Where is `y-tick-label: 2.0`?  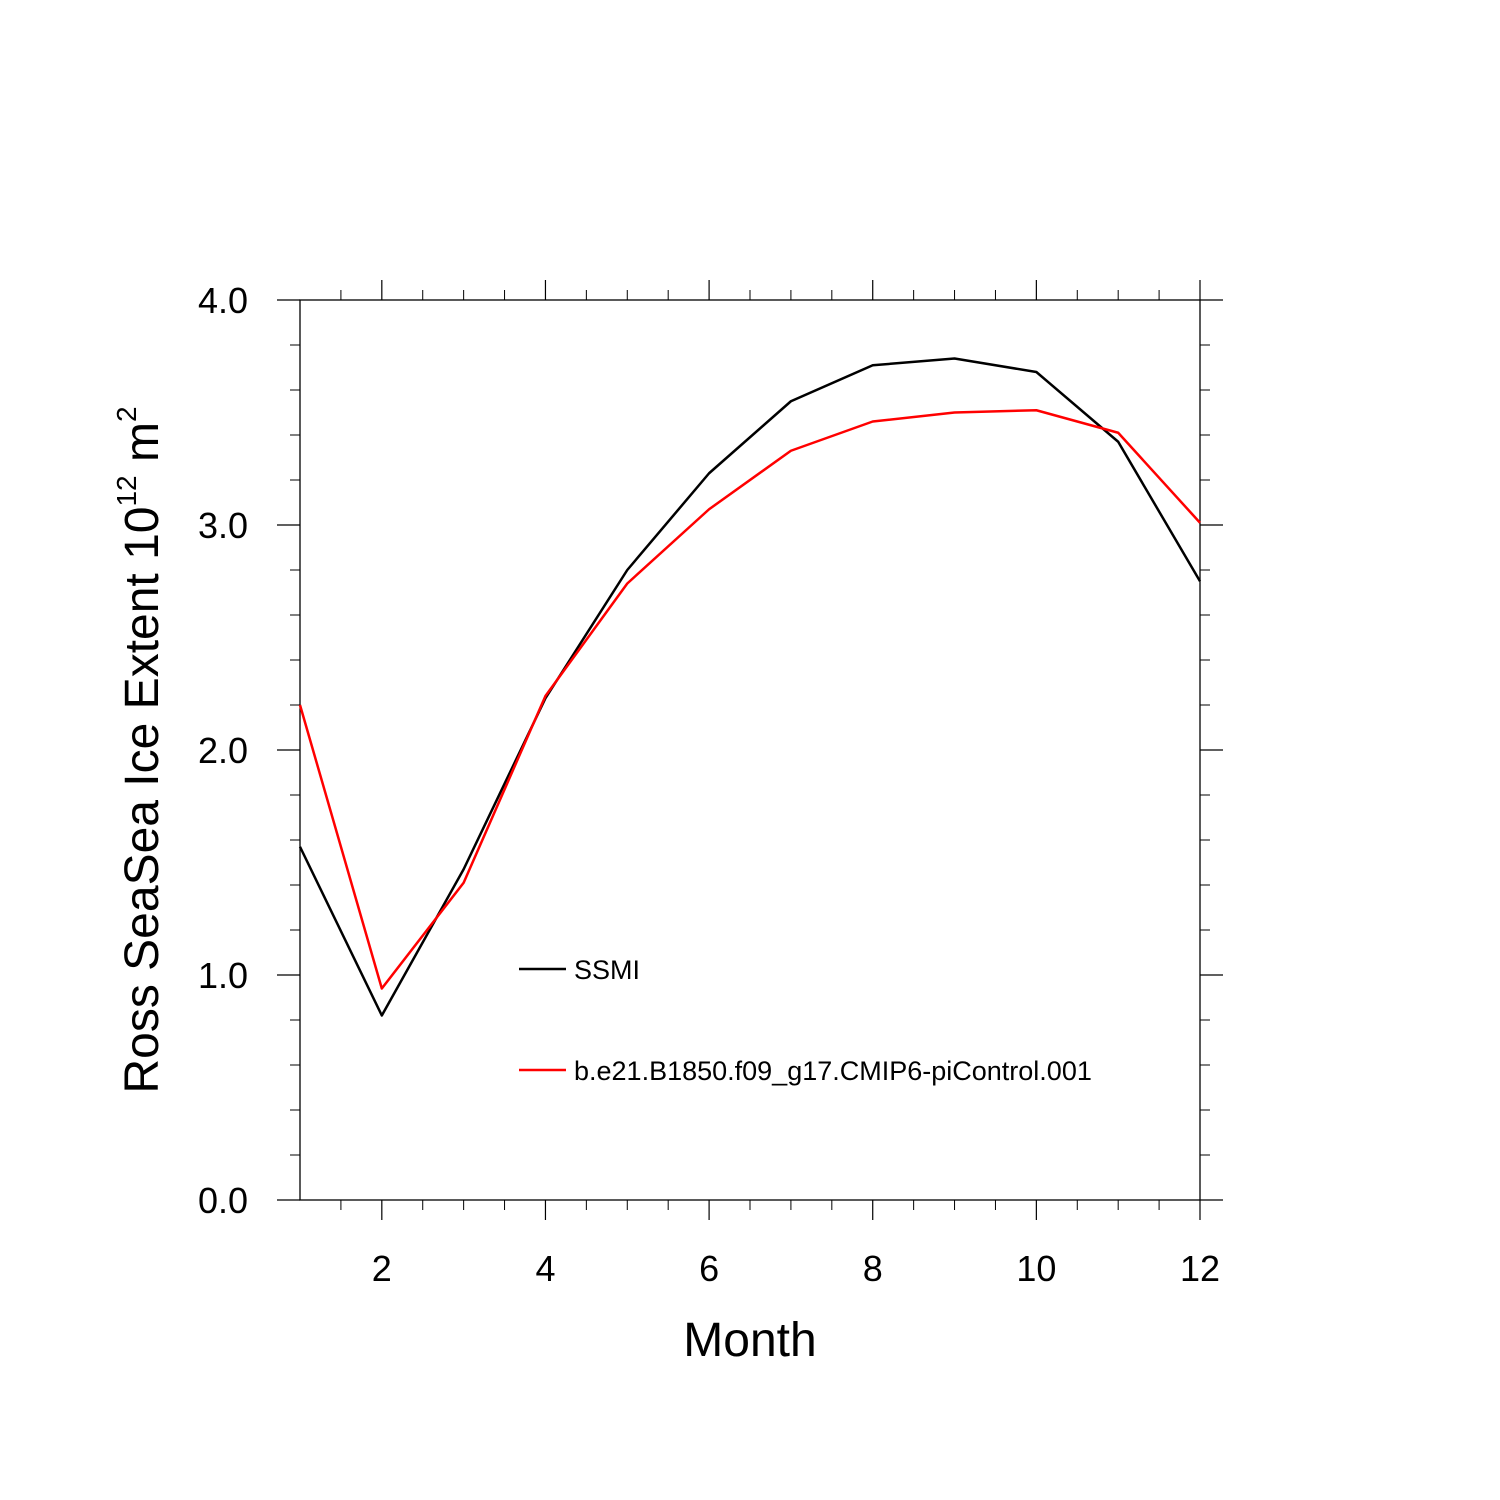 y-tick-label: 2.0 is located at coordinates (223, 750).